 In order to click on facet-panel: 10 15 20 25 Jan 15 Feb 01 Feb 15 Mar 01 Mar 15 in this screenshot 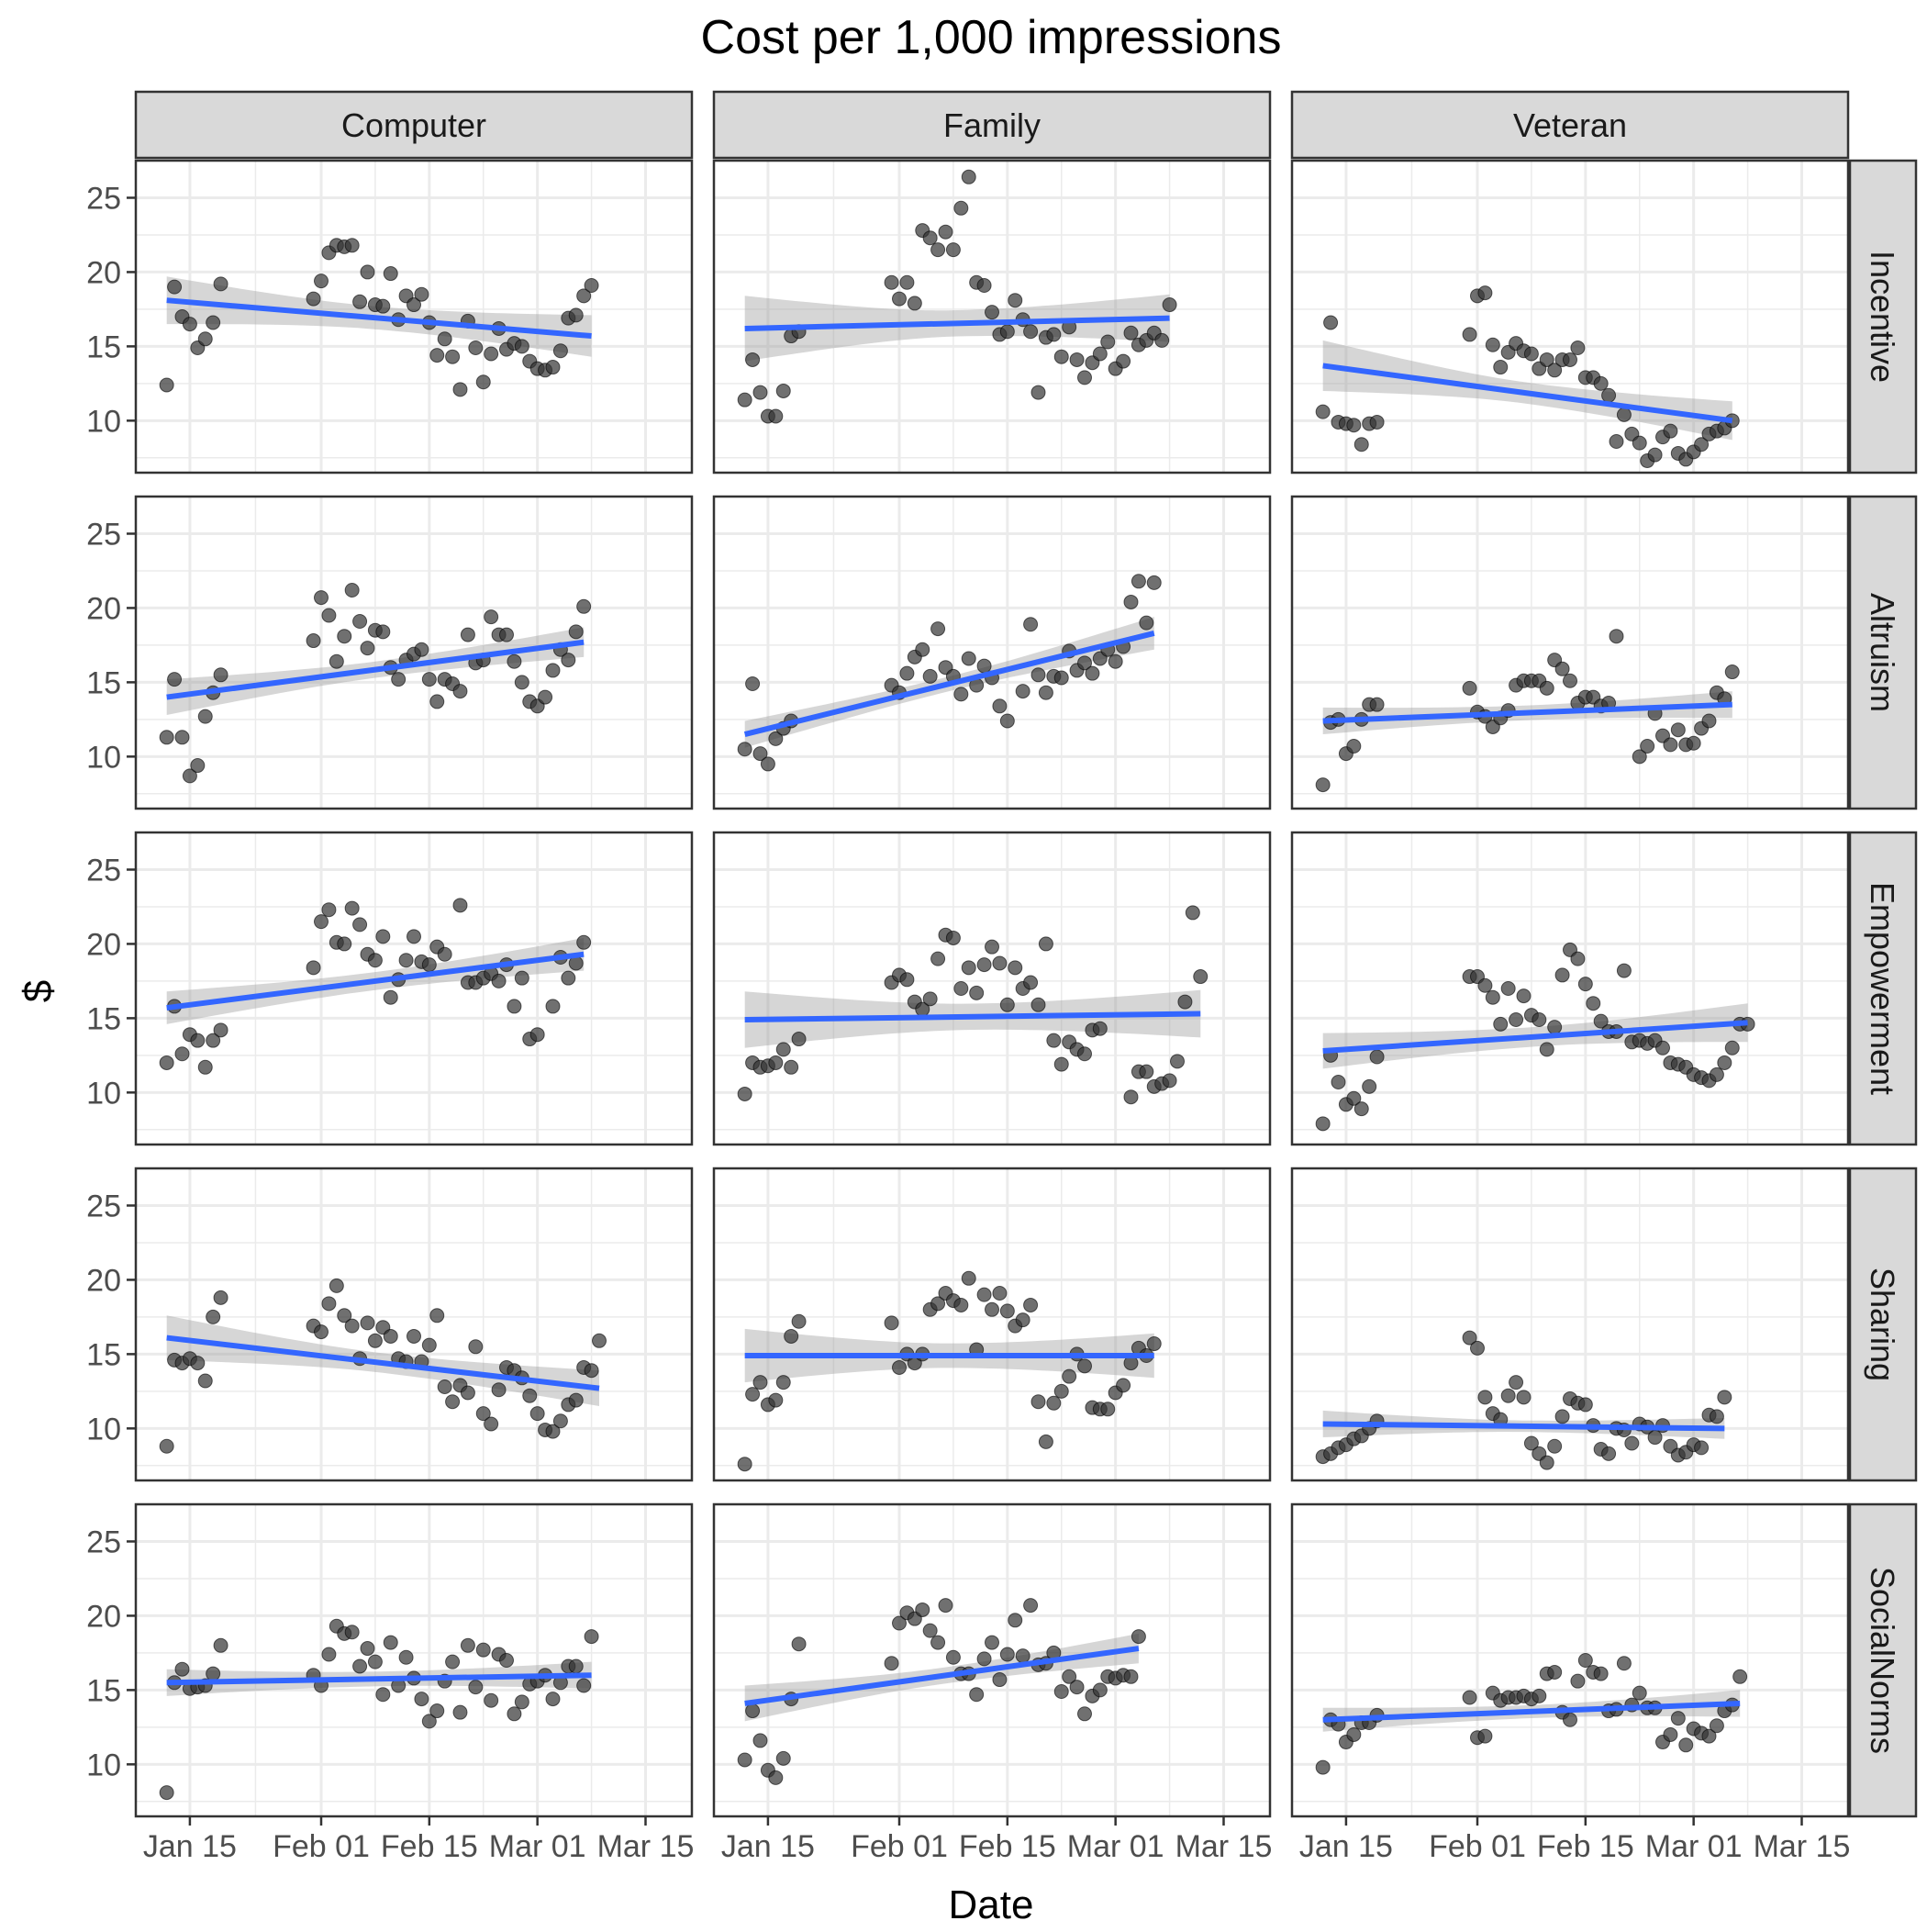, I will do `click(390, 1683)`.